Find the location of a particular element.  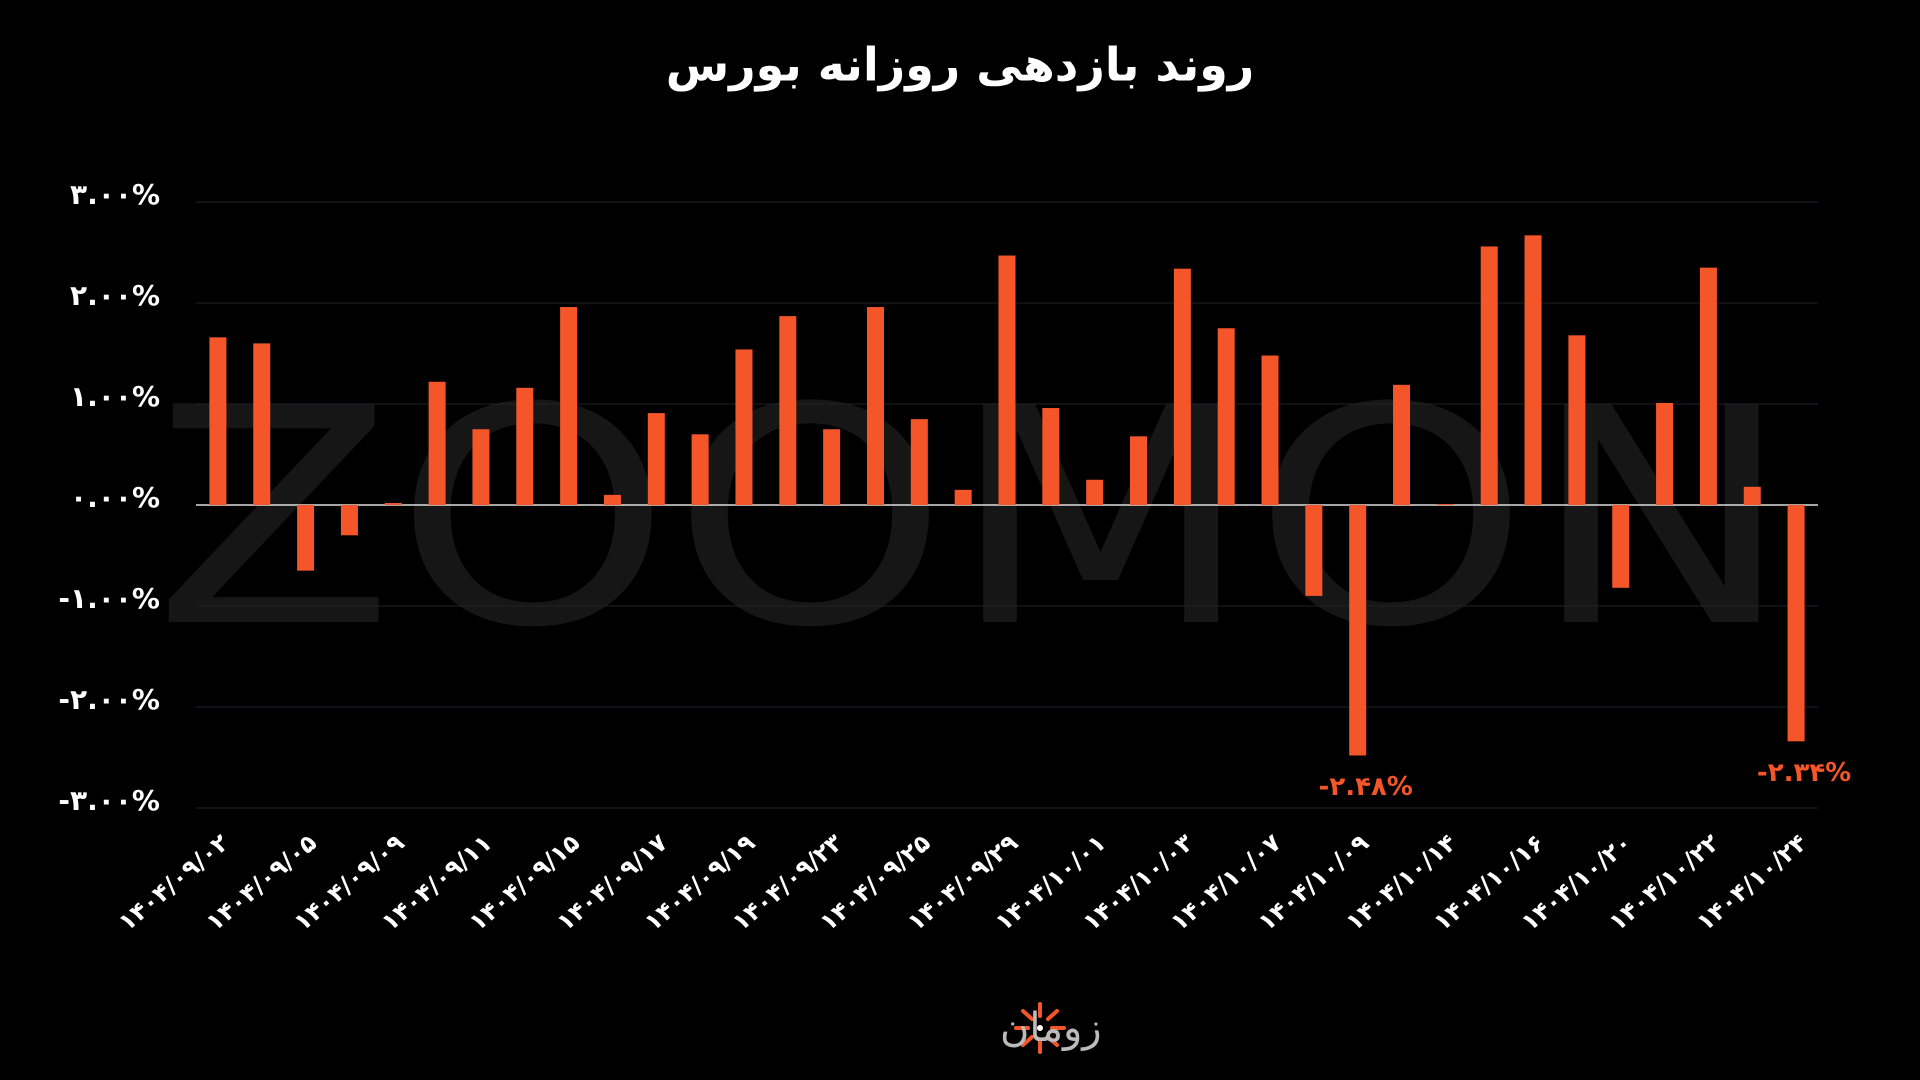

brand-name: زومان is located at coordinates (1051, 1028).